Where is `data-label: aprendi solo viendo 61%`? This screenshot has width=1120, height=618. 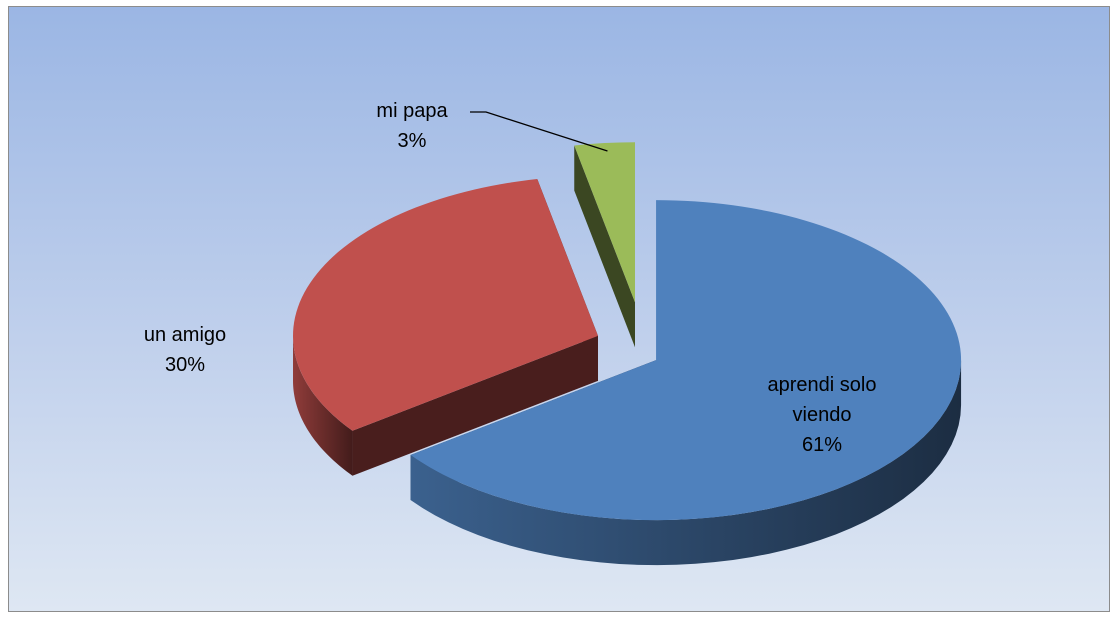 data-label: aprendi solo viendo 61% is located at coordinates (822, 415).